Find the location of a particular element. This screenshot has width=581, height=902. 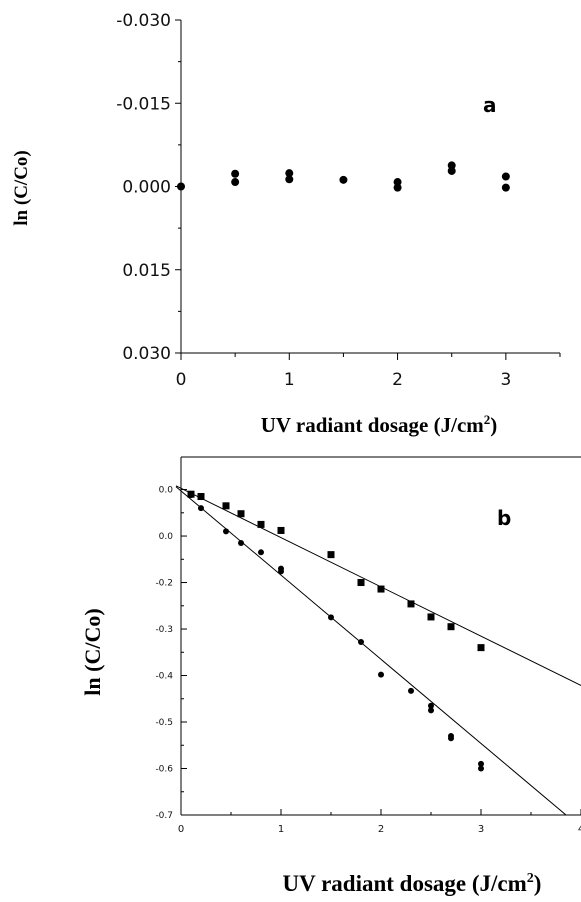

panel-a-y-tick-label: 0.000 is located at coordinates (146, 188).